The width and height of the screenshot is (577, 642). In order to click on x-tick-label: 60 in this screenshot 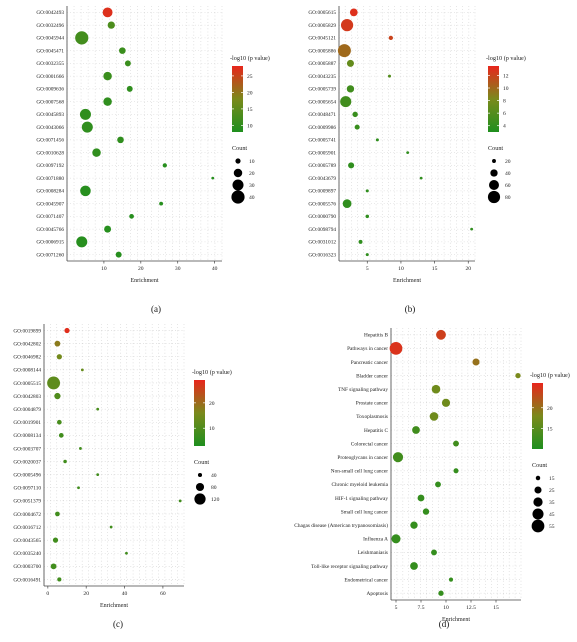, I will do `click(163, 594)`.